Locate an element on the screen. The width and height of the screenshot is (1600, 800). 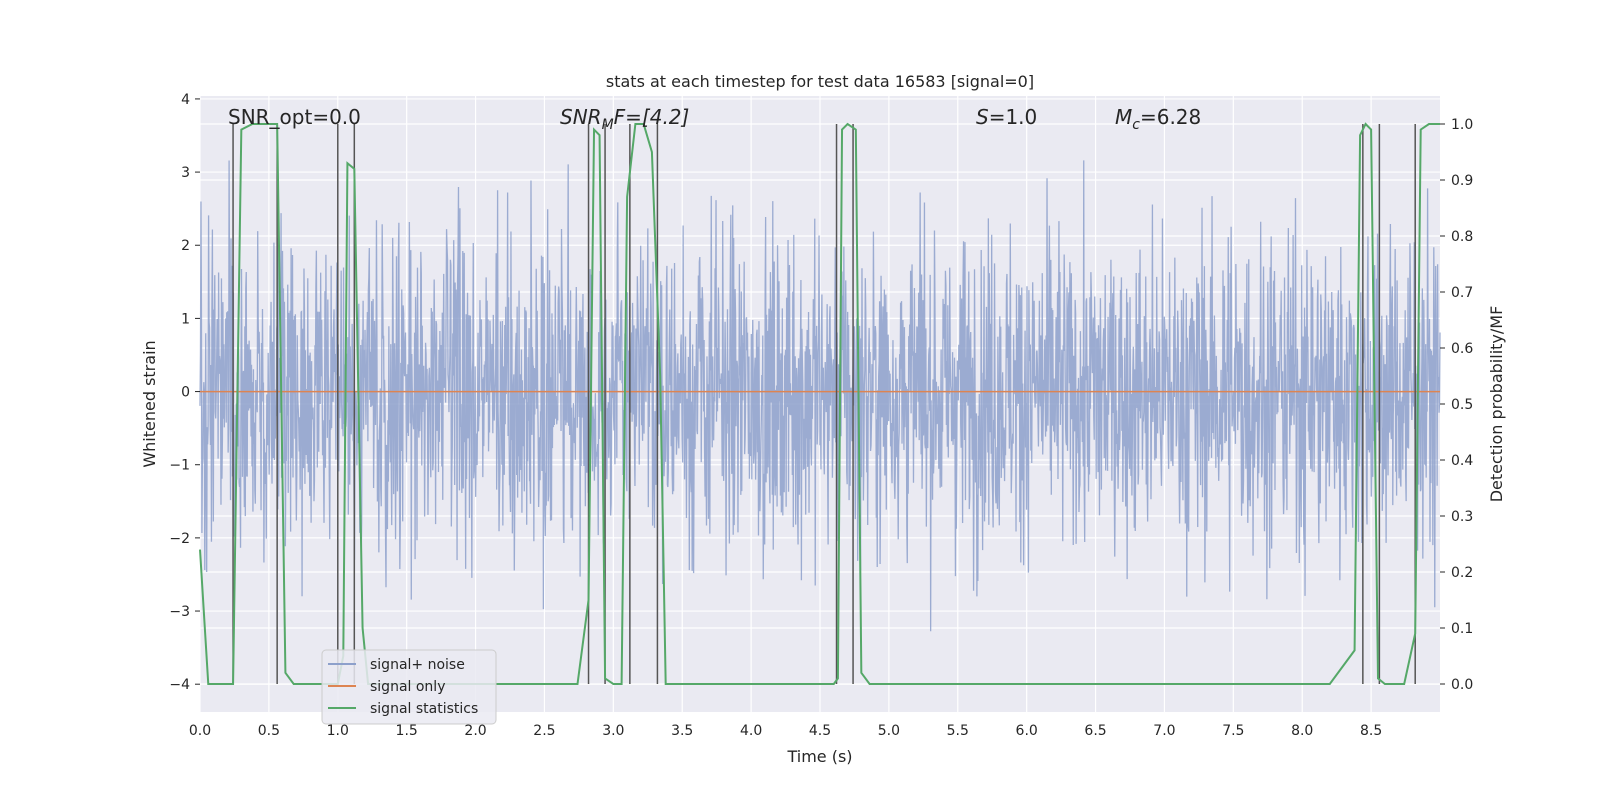
y-right-tick-label-7: 0.3 is located at coordinates (1462, 517).